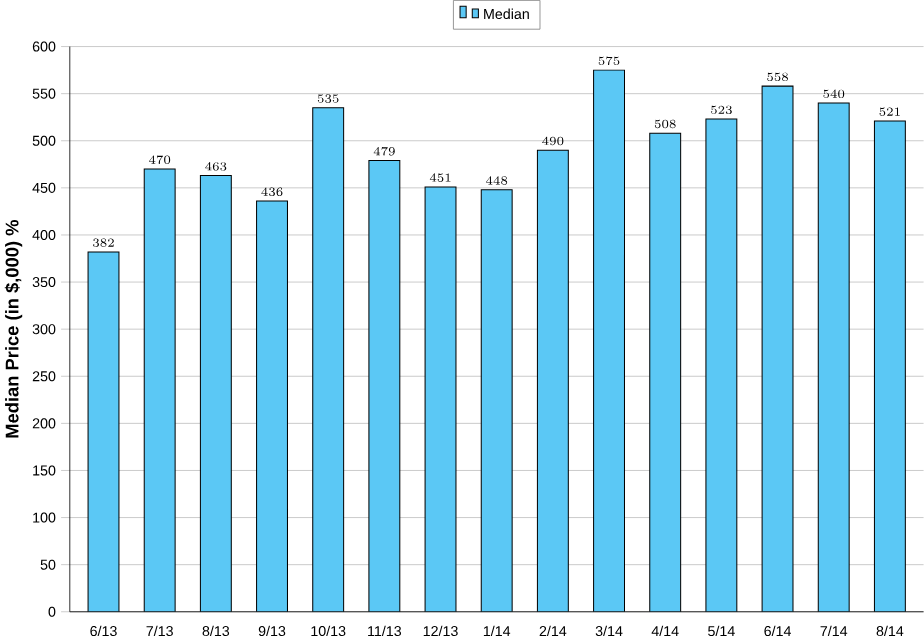 The image size is (924, 640). I want to click on y-axis-title: Median Price (in $,000) %, so click(13, 328).